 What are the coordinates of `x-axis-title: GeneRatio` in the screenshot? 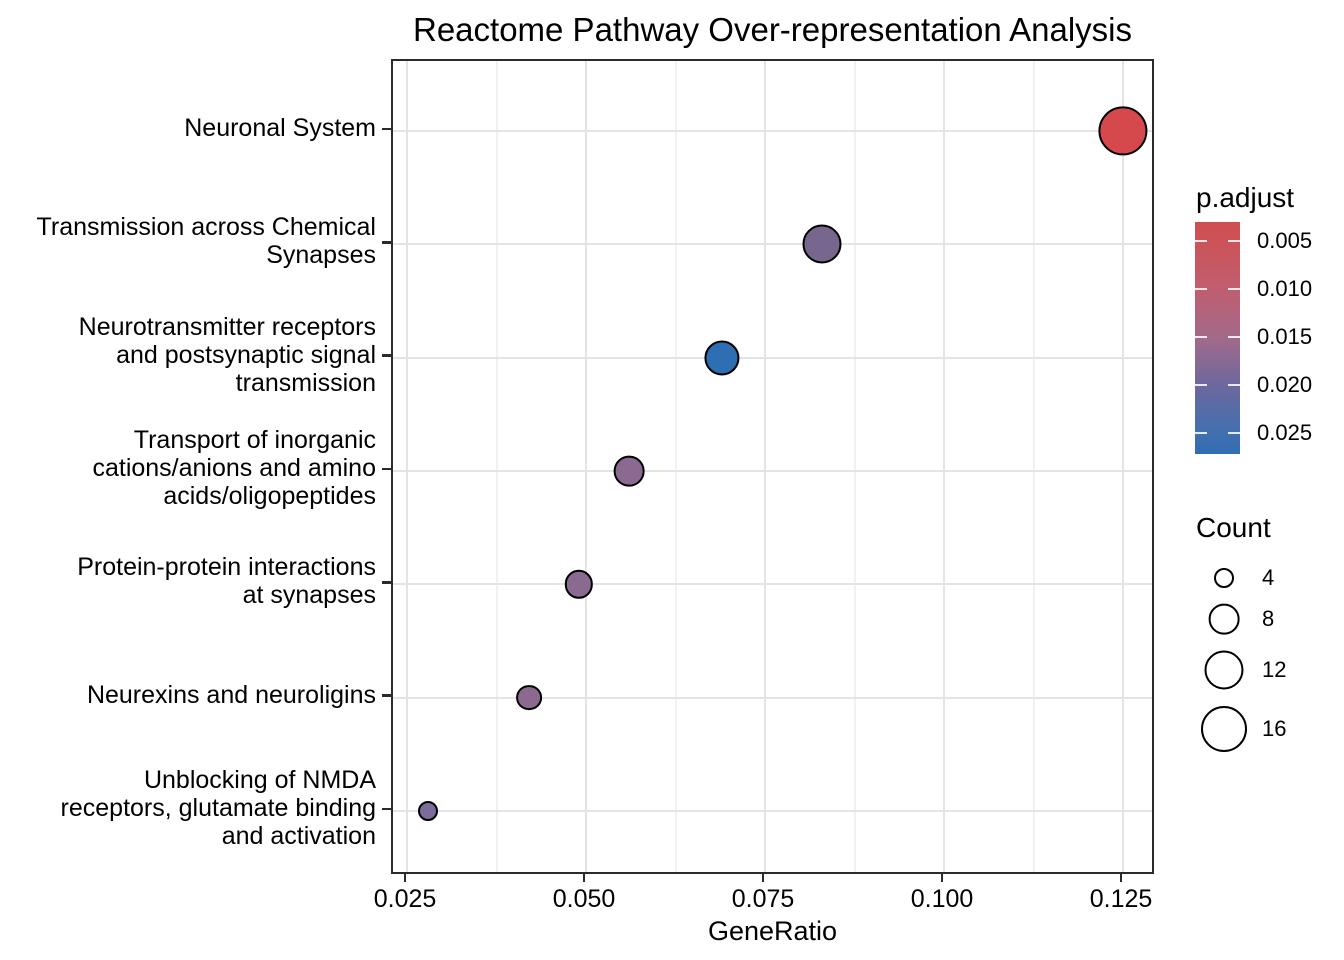 It's located at (772, 931).